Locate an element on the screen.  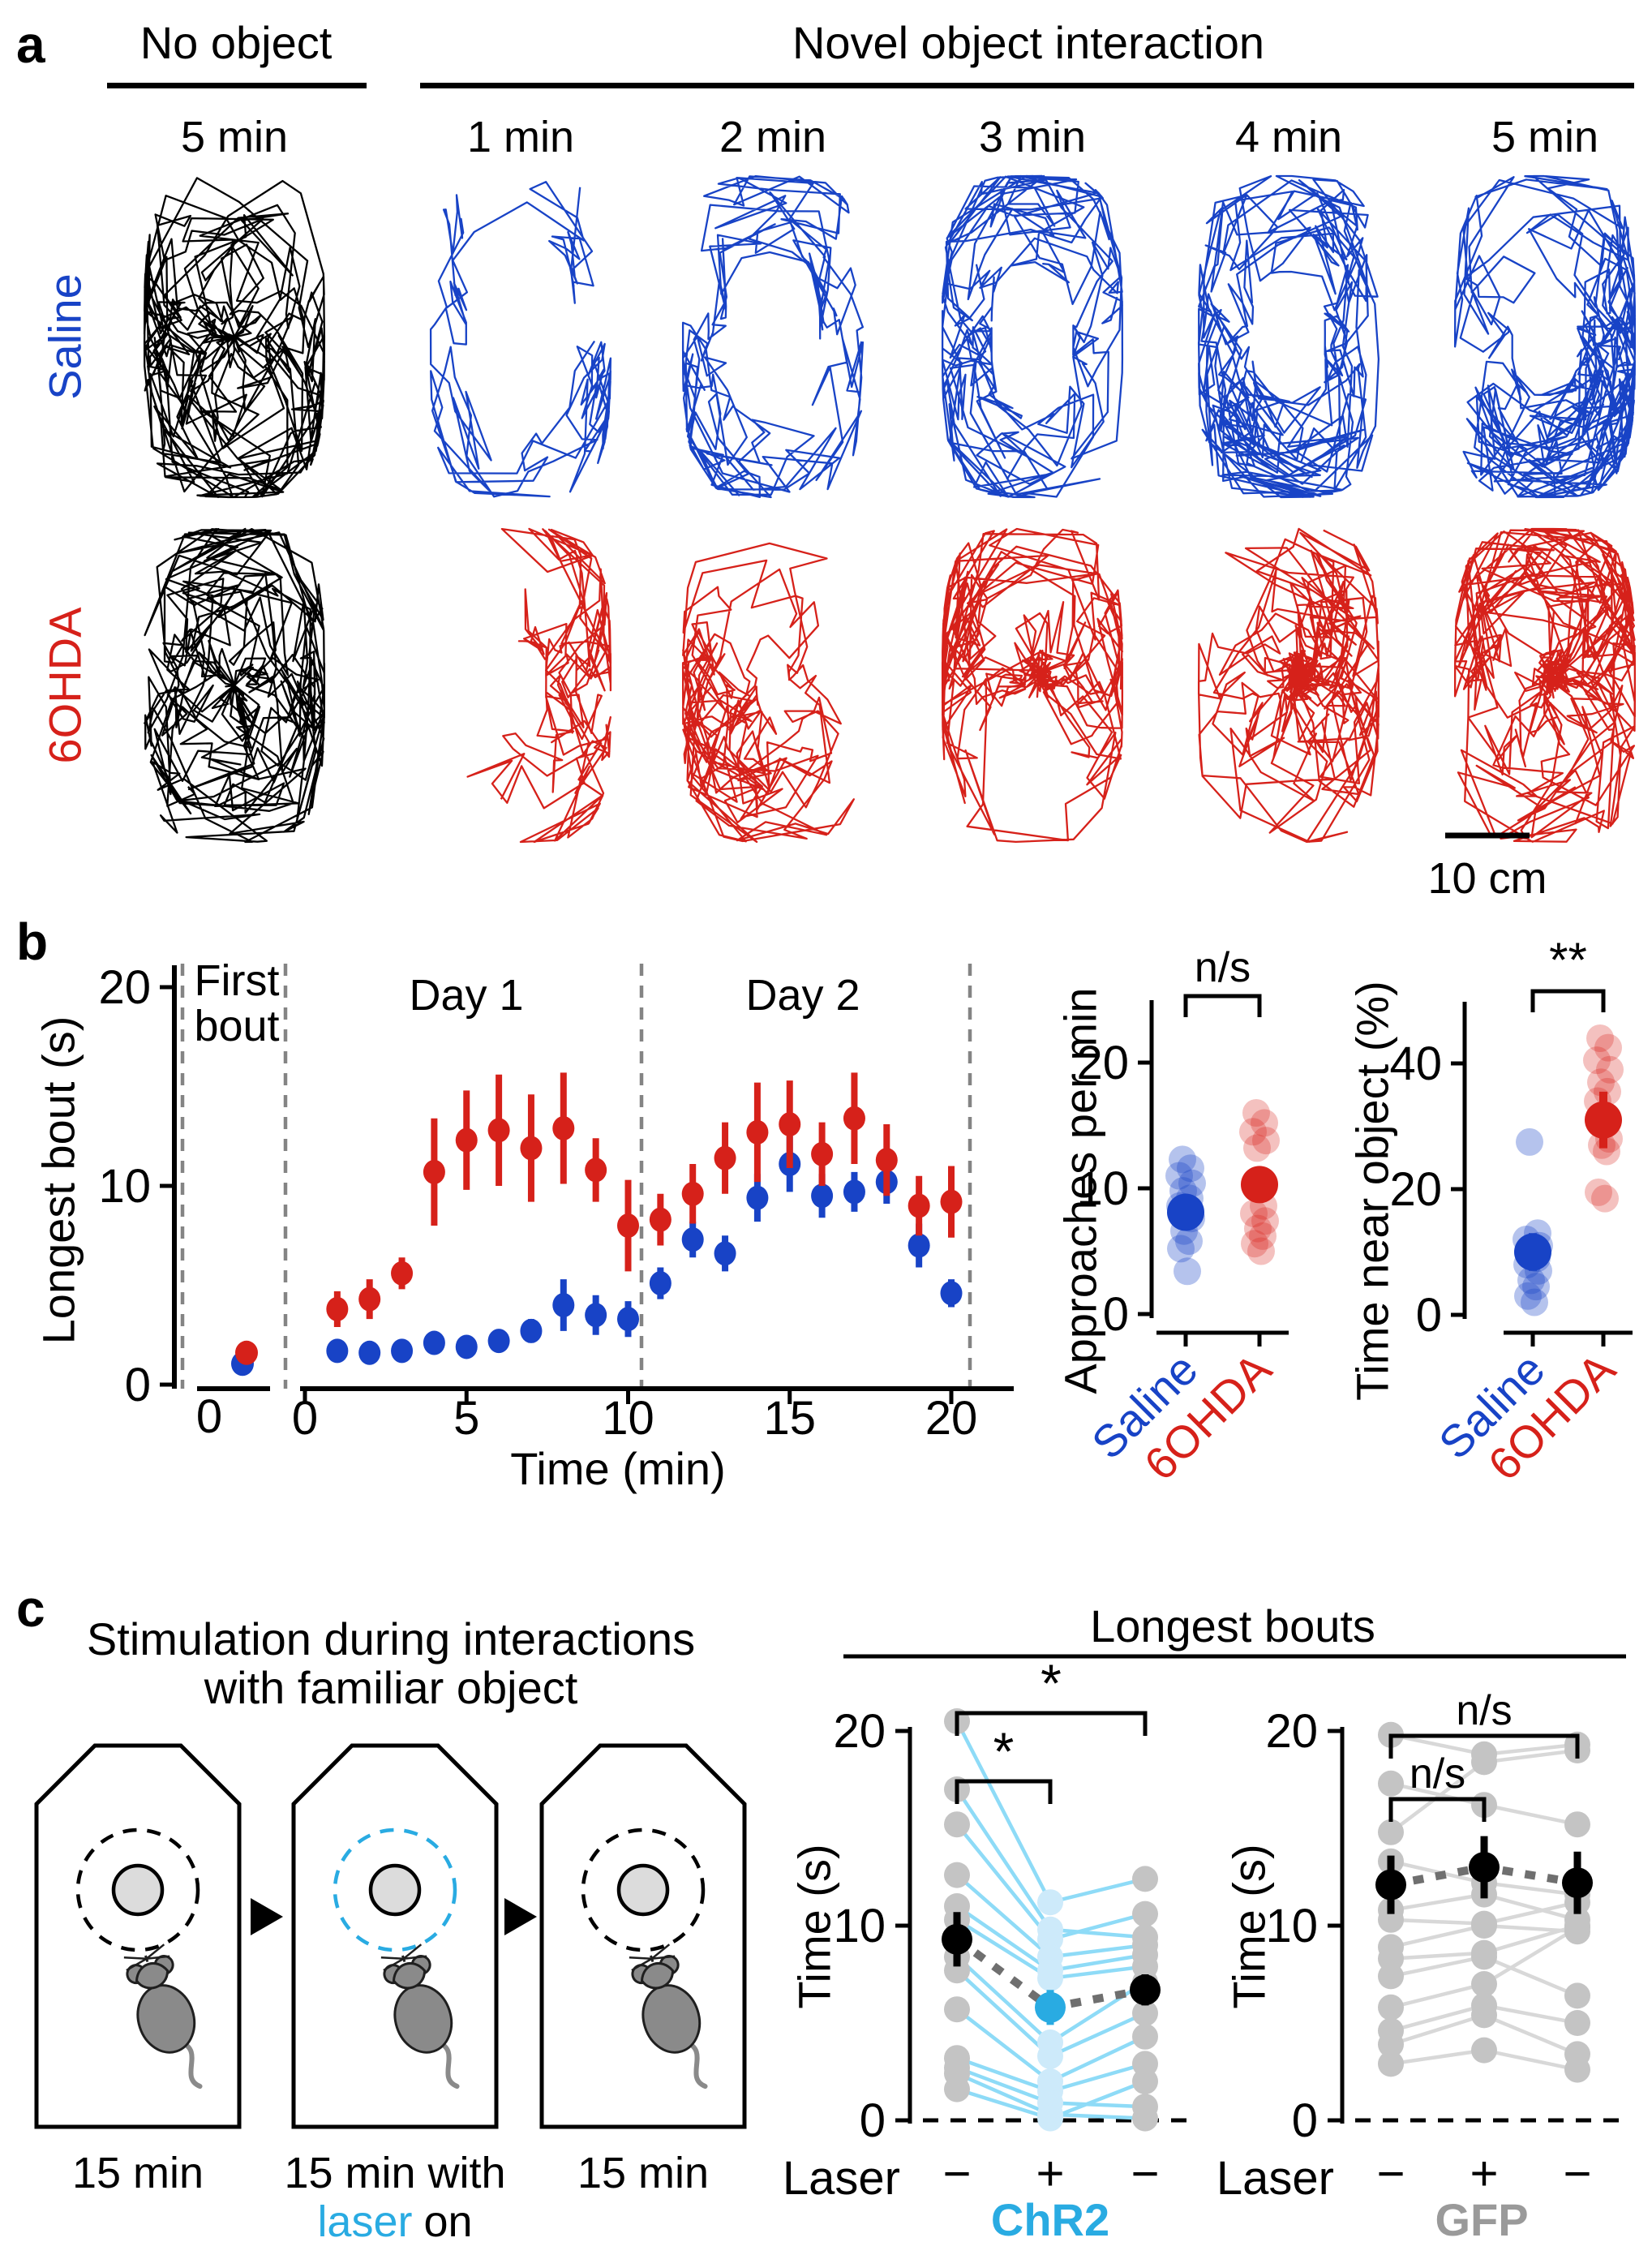
trace-saline-2min is located at coordinates (773, 336).